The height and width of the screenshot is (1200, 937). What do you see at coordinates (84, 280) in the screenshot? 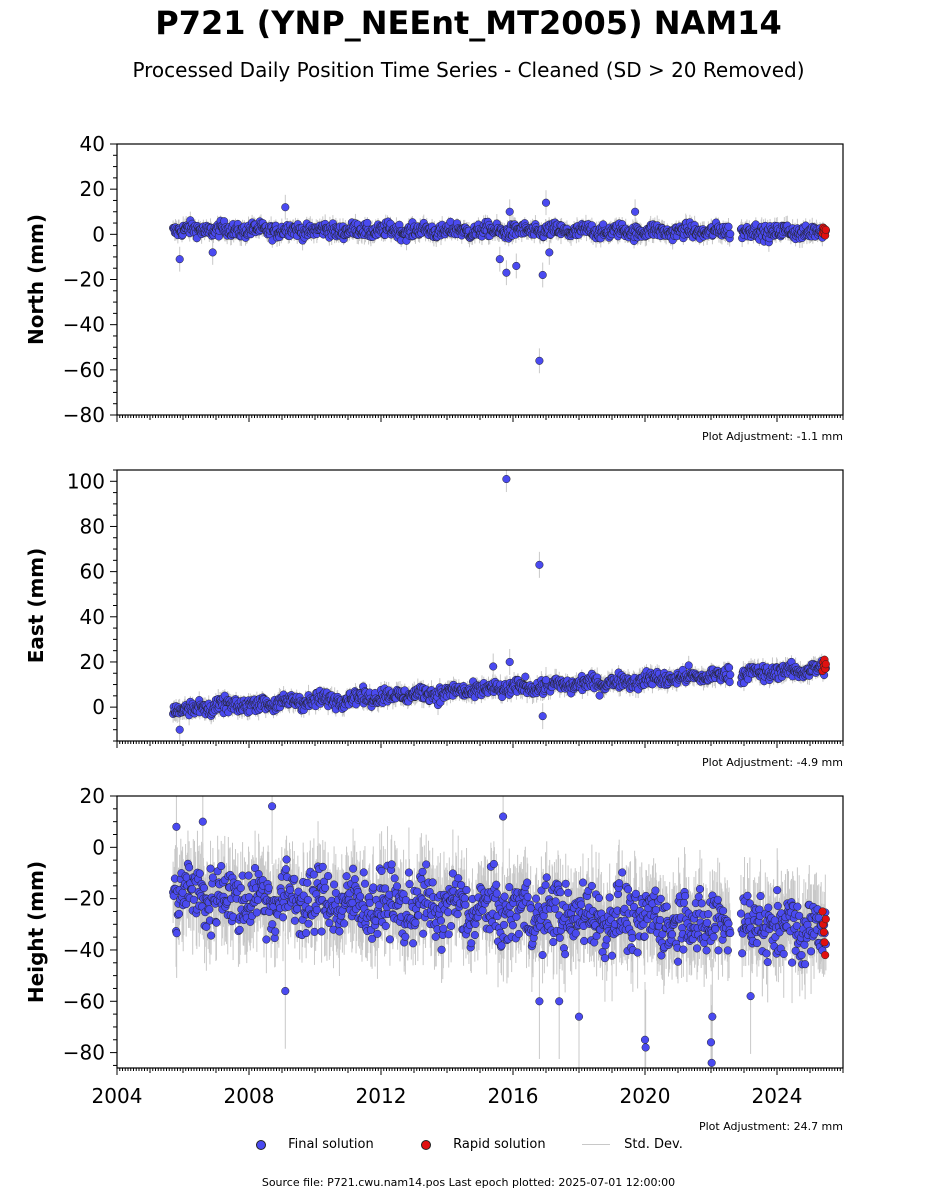
I see `y-tick-label: −20` at bounding box center [84, 280].